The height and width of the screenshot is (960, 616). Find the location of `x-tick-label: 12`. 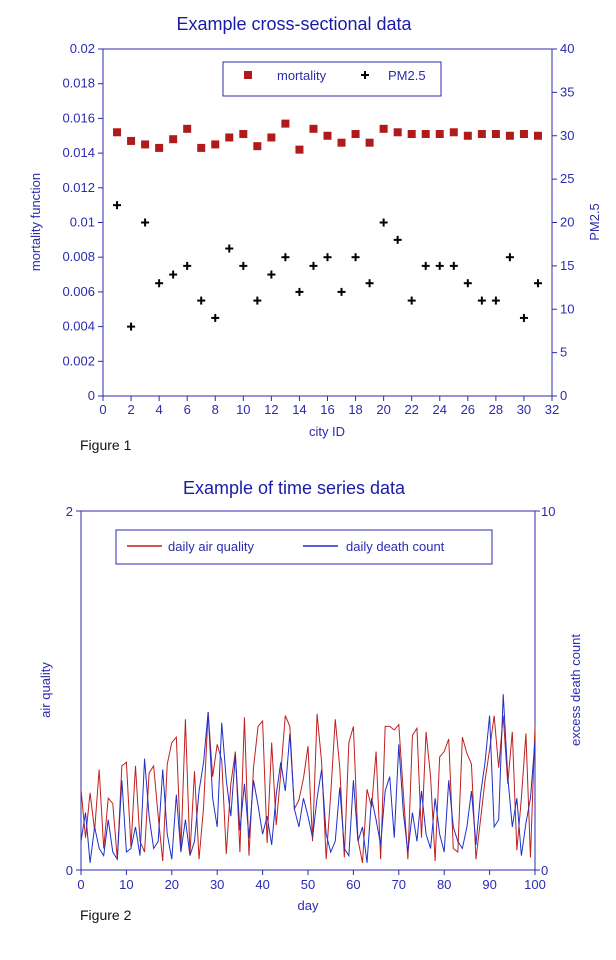

x-tick-label: 12 is located at coordinates (271, 409).